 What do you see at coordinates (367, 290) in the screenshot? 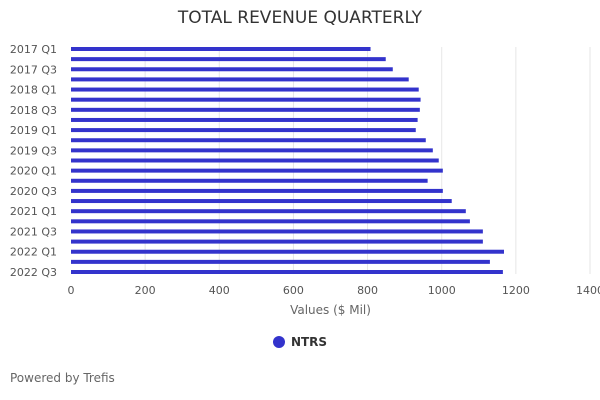
I see `x-tick-label: 800` at bounding box center [367, 290].